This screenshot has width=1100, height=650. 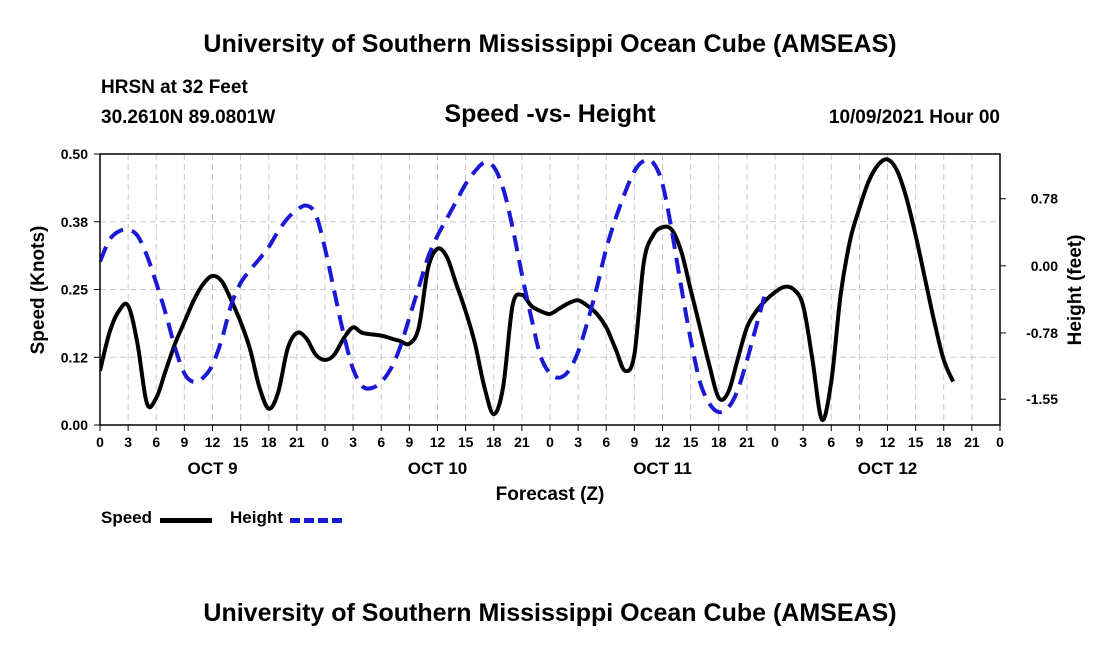 I want to click on y-tick-label: 0.25, so click(x=74, y=290).